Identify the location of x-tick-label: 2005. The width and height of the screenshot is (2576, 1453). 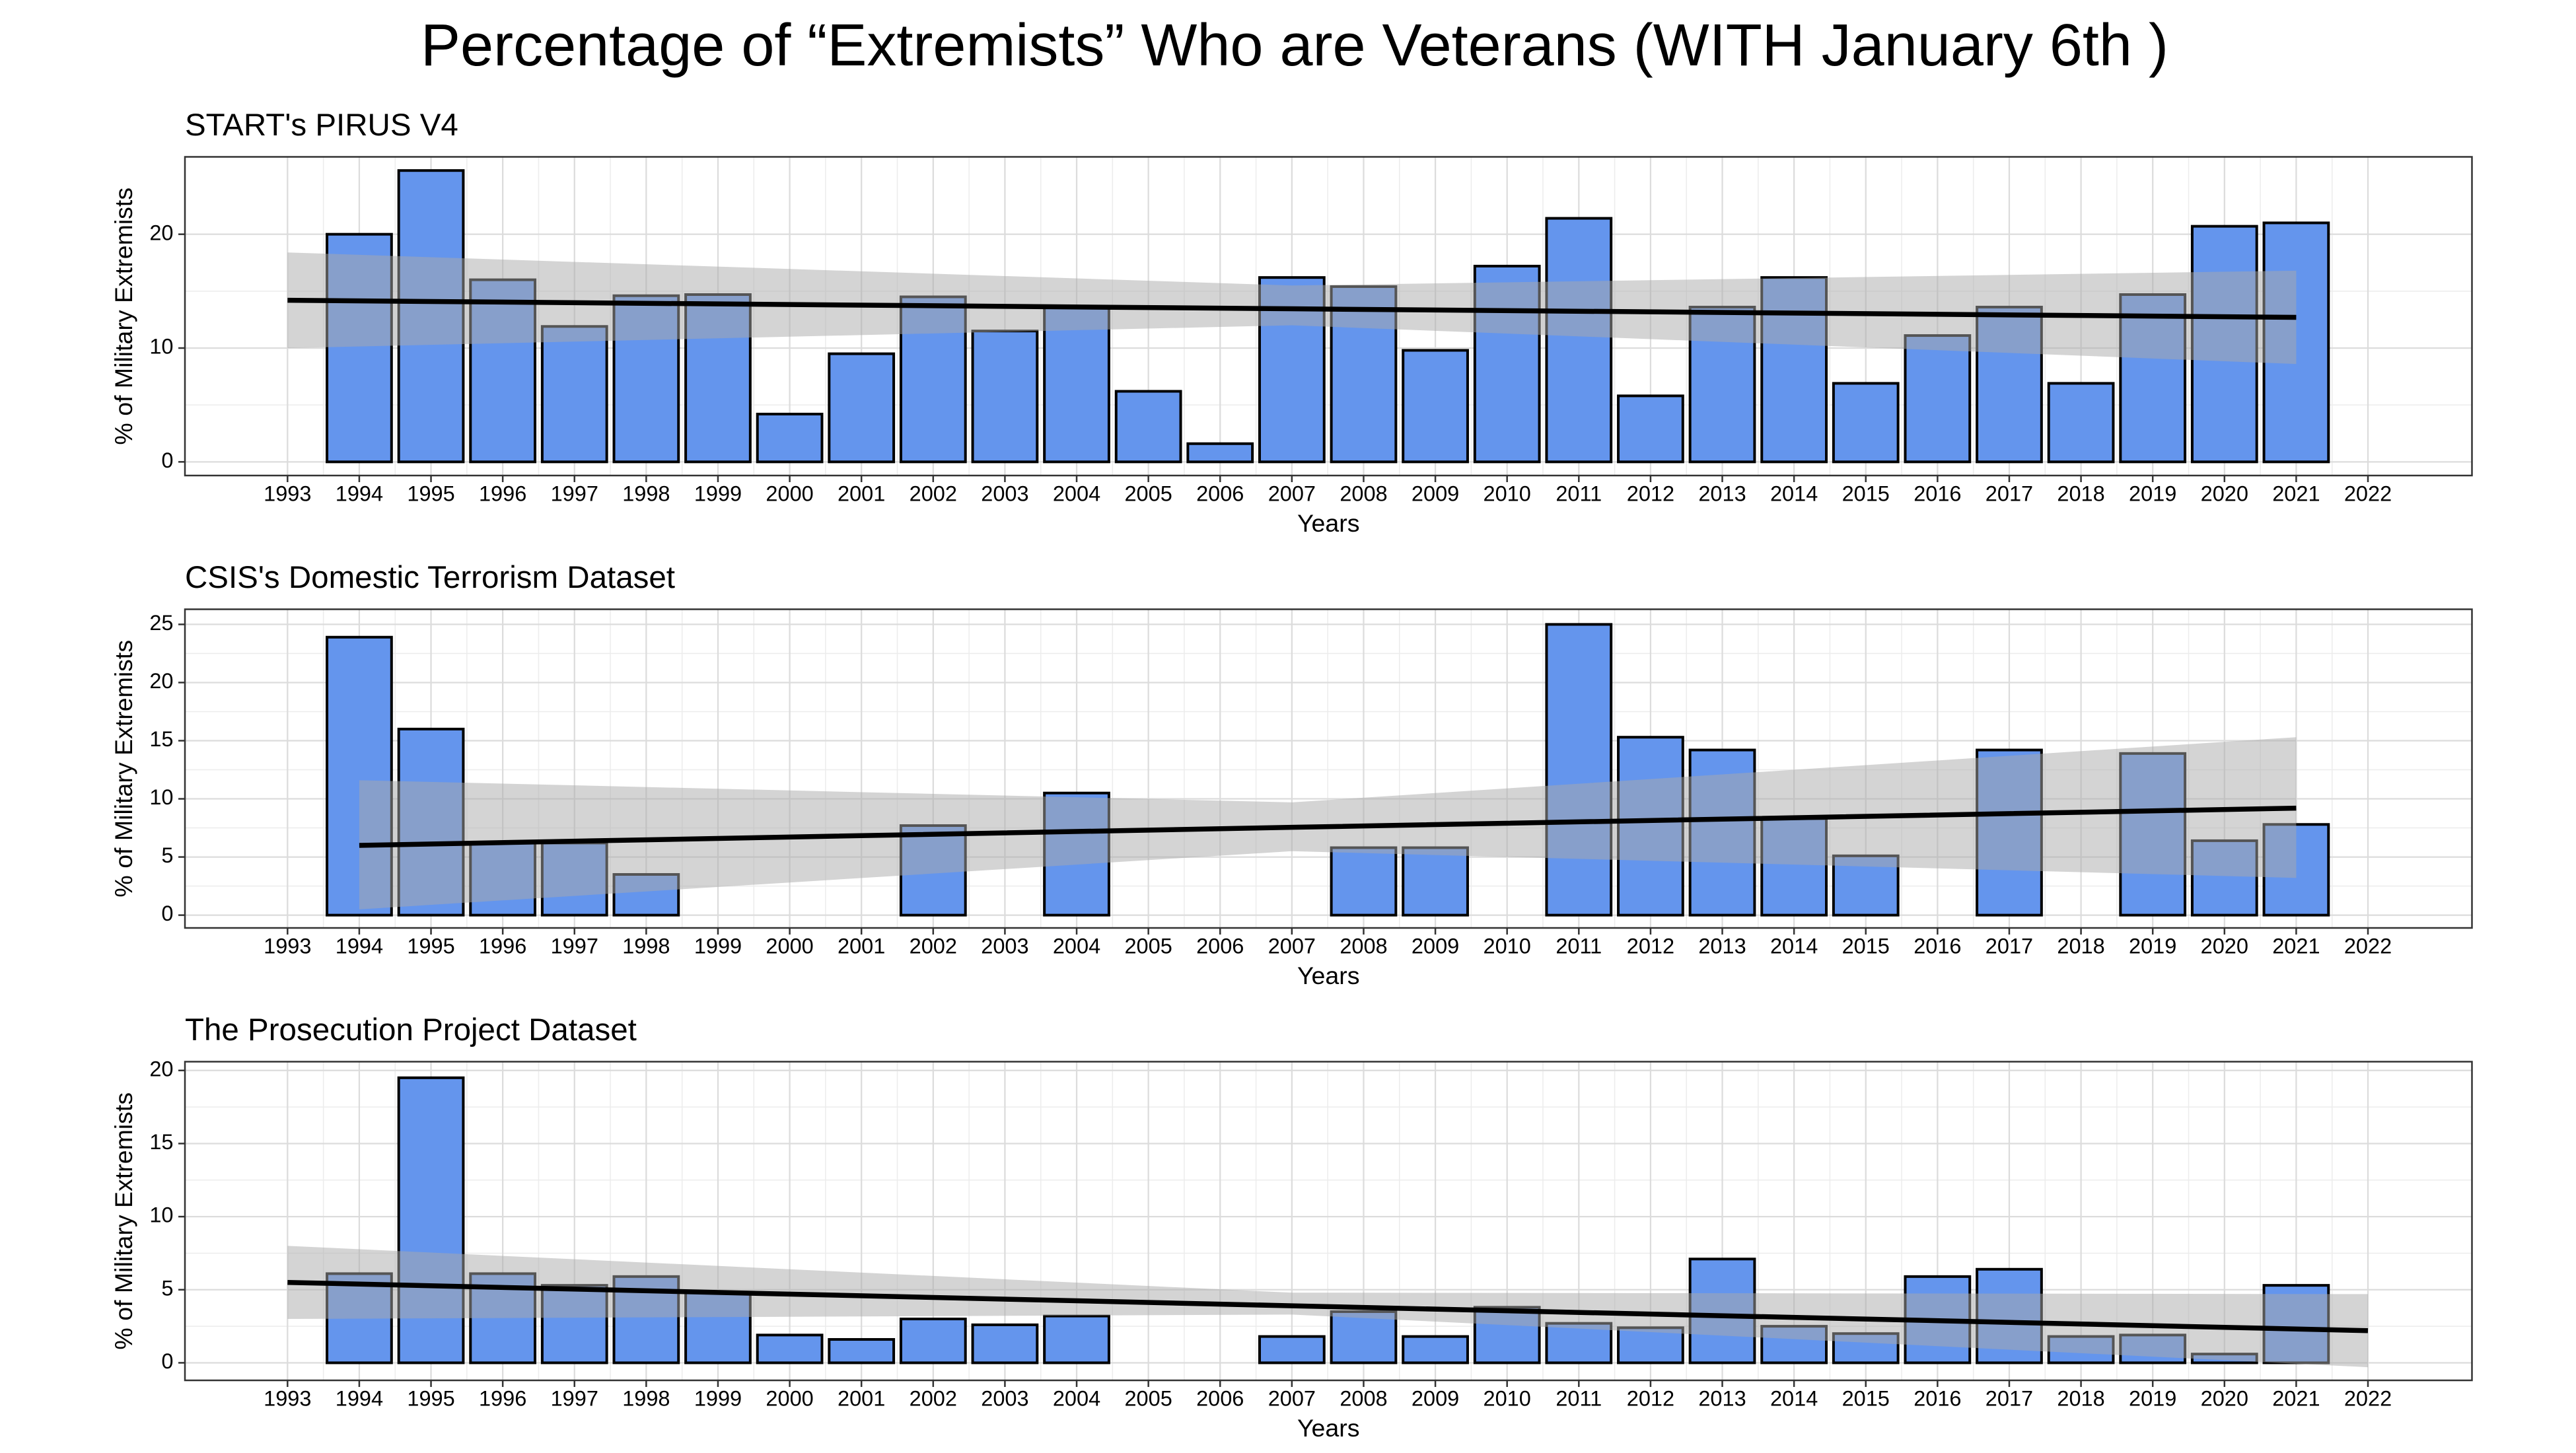
(1148, 1399).